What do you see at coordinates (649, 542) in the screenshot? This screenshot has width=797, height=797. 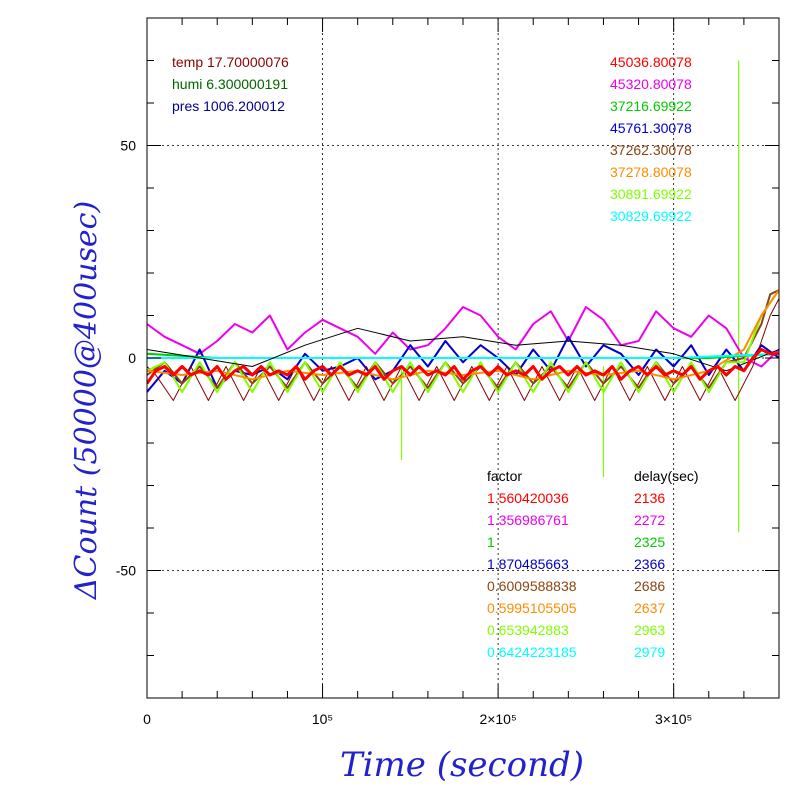 I see `delay-value: 2325` at bounding box center [649, 542].